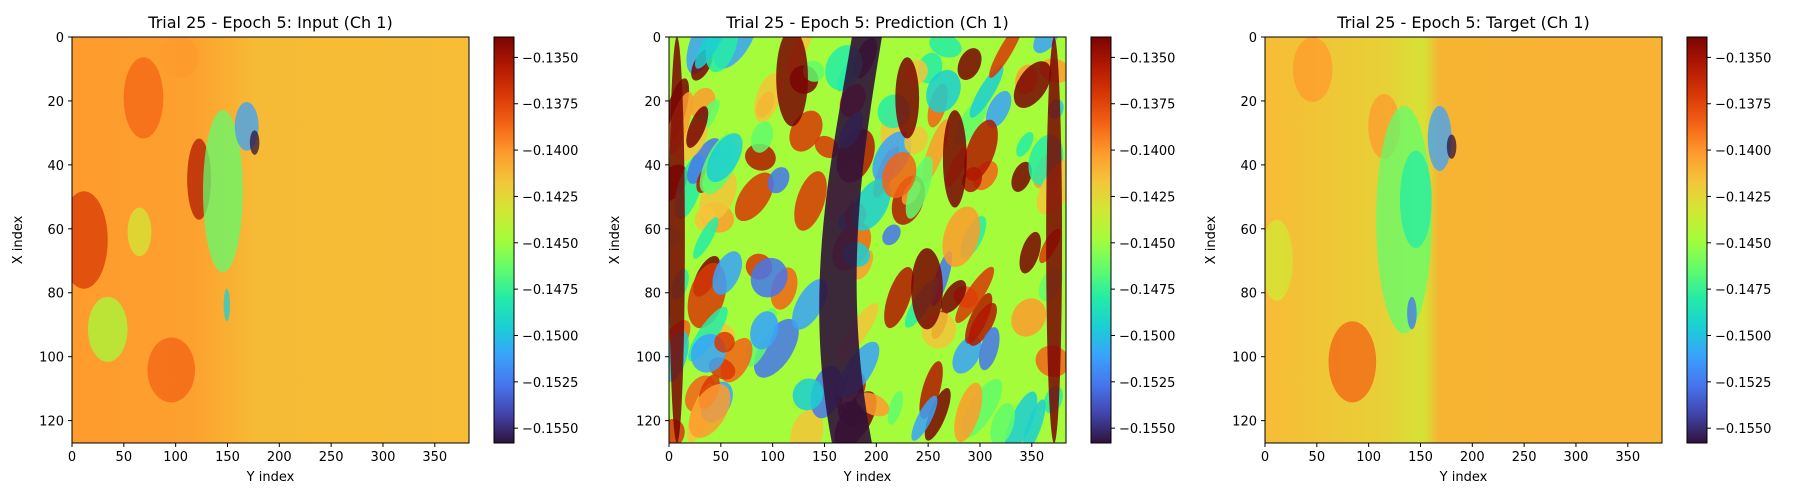  Describe the element at coordinates (1462, 22) in the screenshot. I see `chart-title: Trial 25 - Epoch 5: Target (Ch 1)` at that location.